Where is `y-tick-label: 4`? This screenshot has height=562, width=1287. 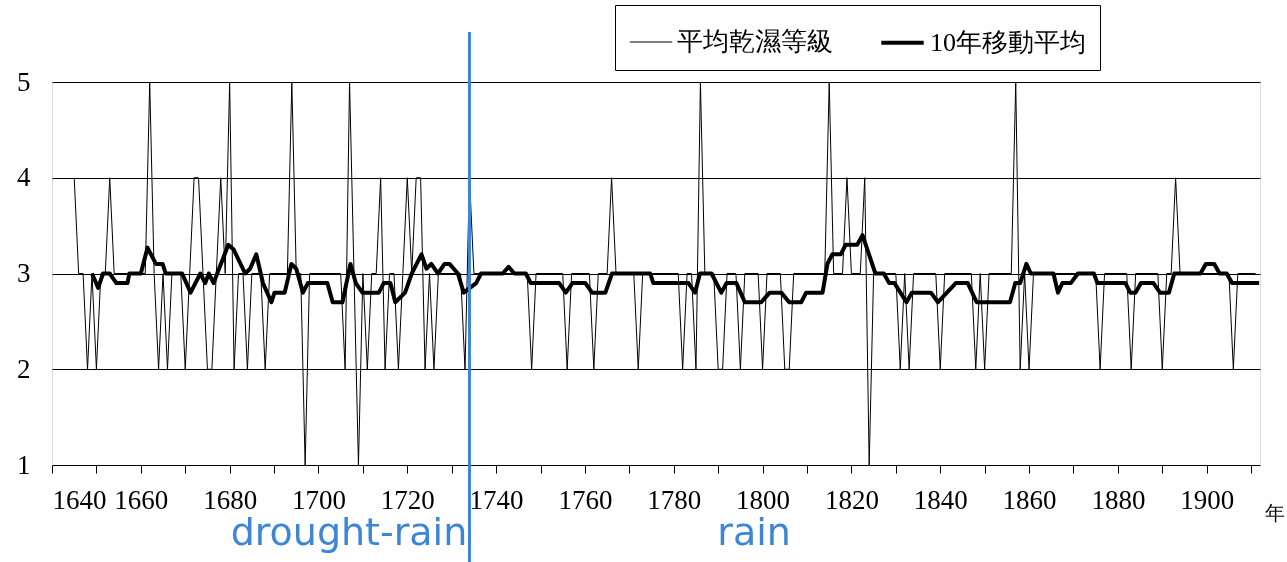
y-tick-label: 4 is located at coordinates (24, 177).